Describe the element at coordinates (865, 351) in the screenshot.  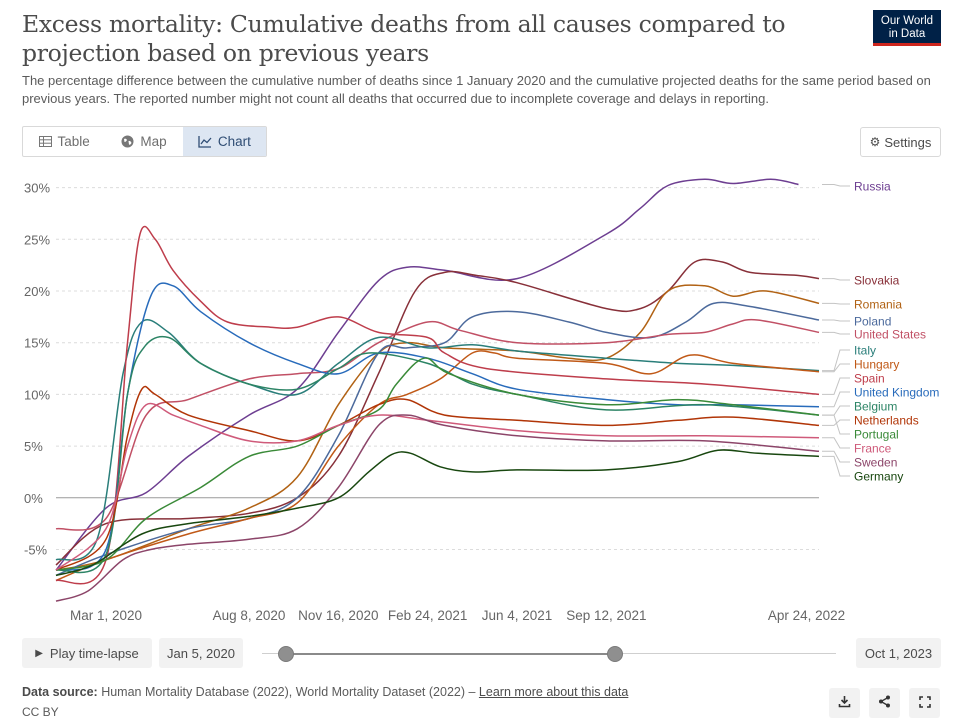
I see `legend-label-italy: Italy` at that location.